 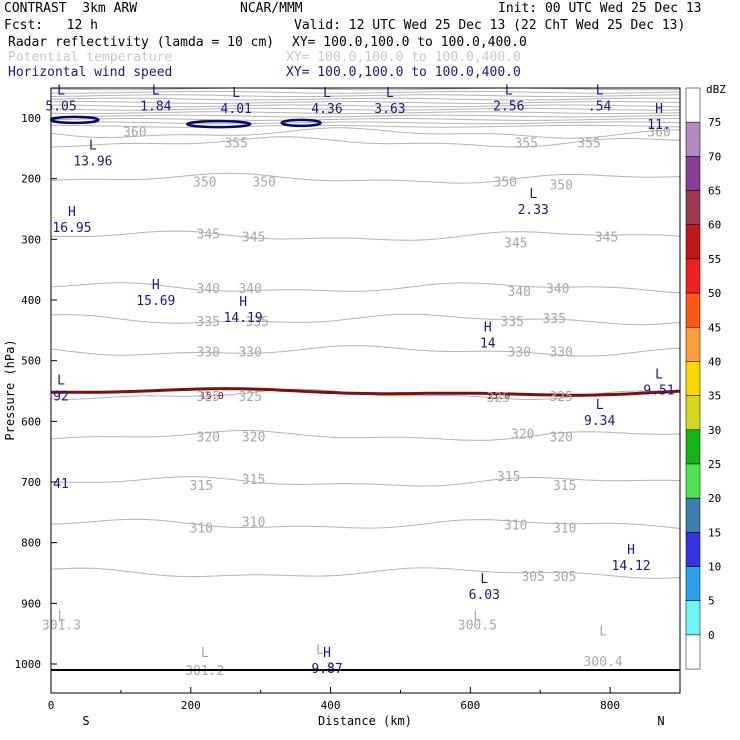 I want to click on colorbar-label: 60, so click(x=714, y=225).